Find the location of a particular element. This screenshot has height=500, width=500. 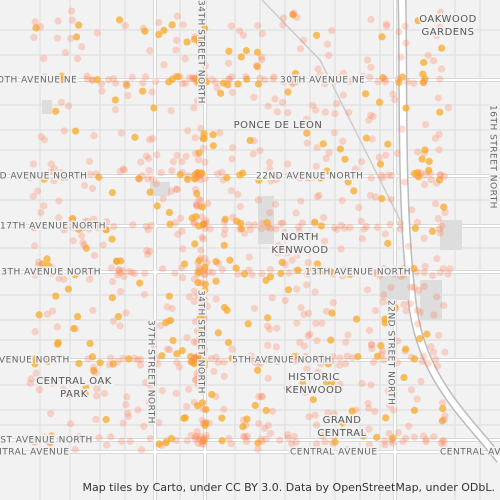

street-label: 22ND STREET NORTH is located at coordinates (391, 352).